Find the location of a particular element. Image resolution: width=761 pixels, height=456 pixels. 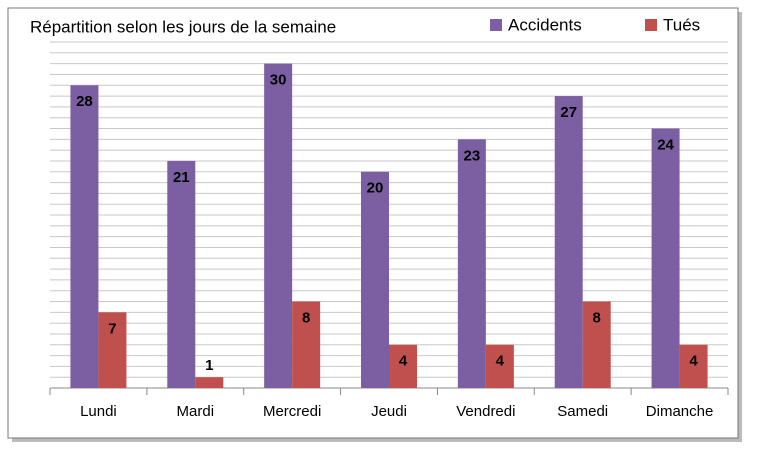

x-tick-label: Mardi is located at coordinates (196, 411).